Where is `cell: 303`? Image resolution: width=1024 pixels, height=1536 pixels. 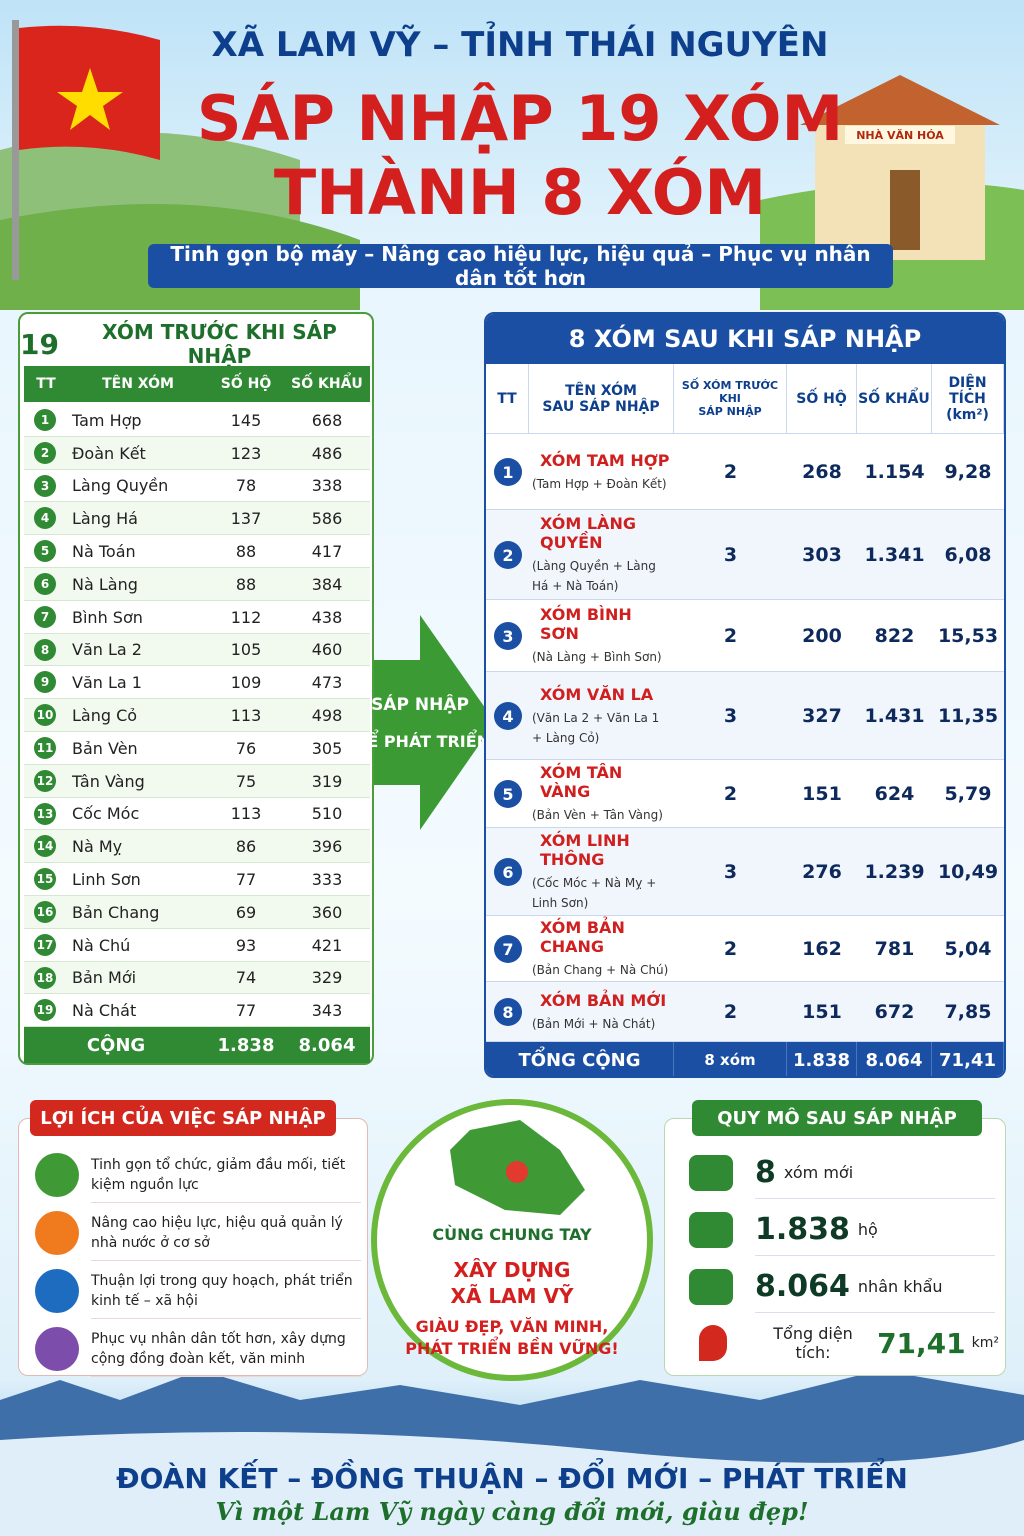 cell: 303 is located at coordinates (822, 555).